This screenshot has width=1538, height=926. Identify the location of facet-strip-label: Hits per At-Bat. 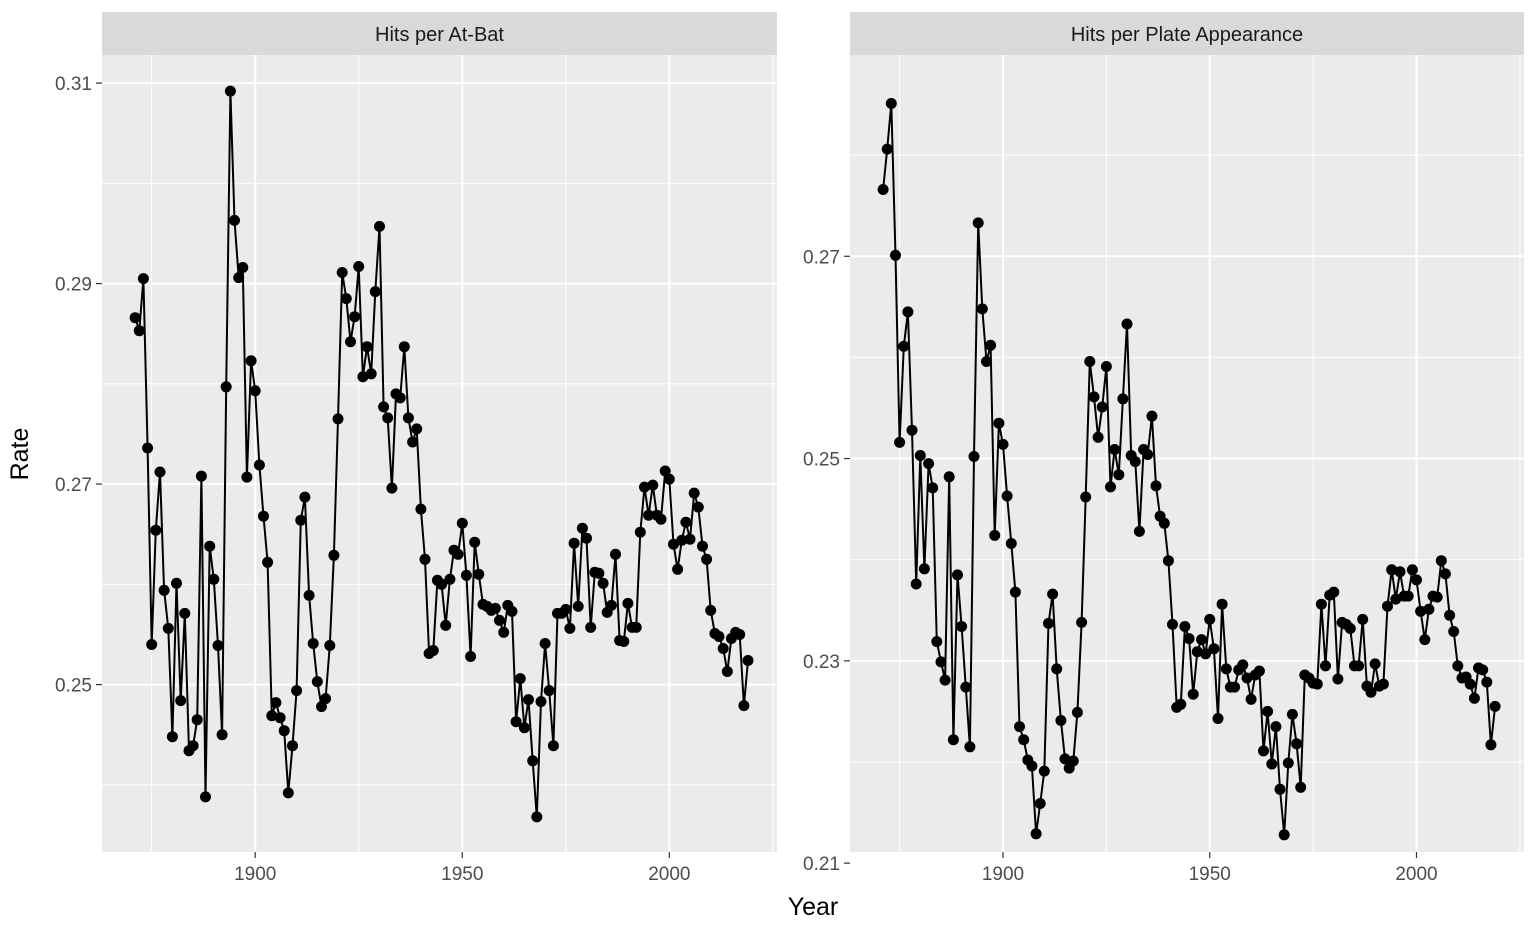
(439, 35).